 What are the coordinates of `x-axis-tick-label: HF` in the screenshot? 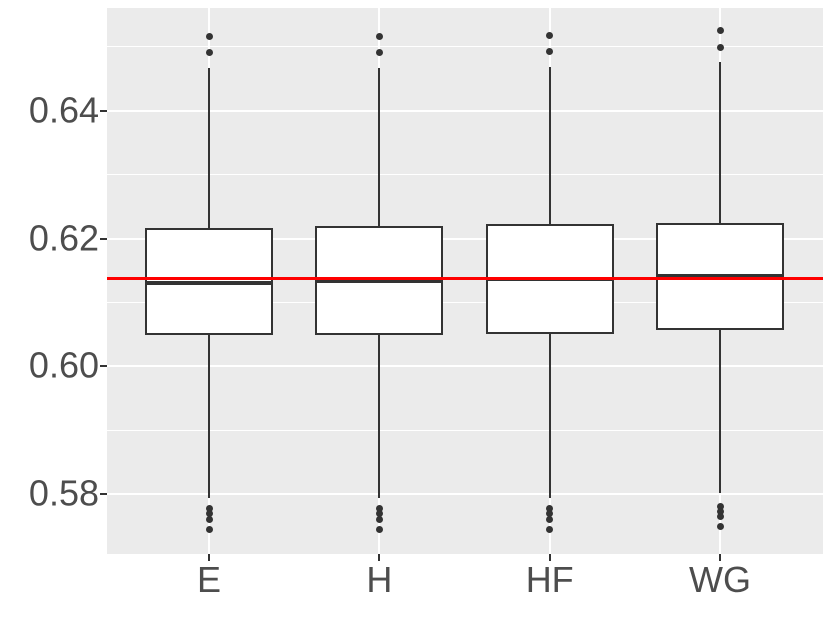 It's located at (549, 579).